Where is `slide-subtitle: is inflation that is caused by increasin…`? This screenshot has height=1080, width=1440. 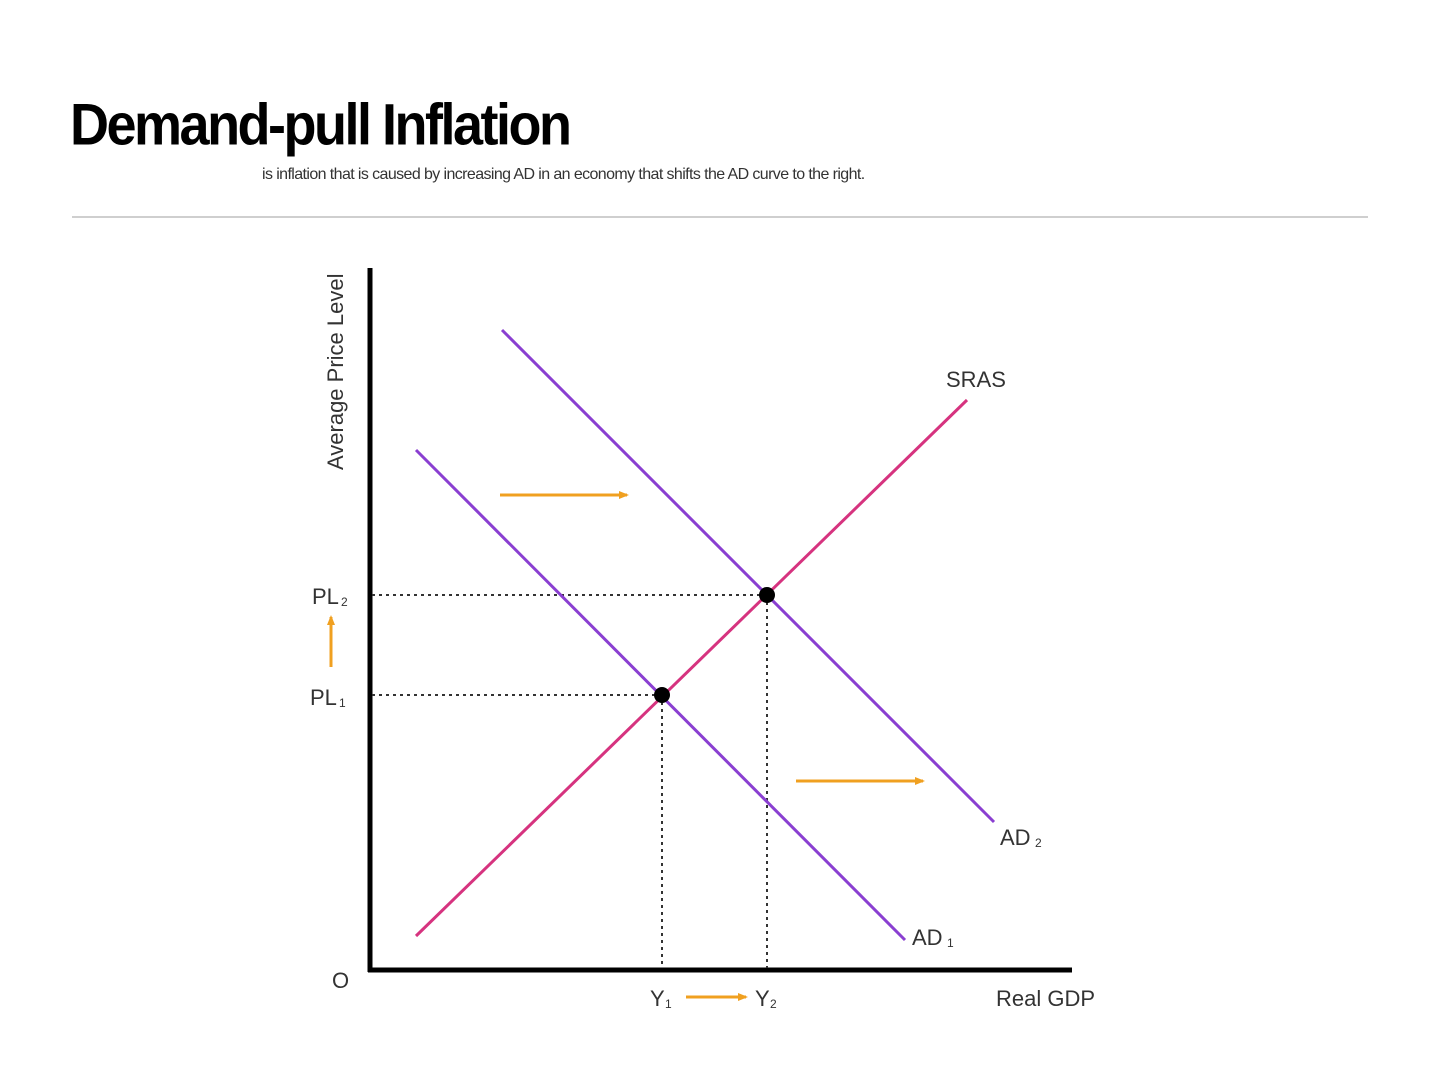 slide-subtitle: is inflation that is caused by increasin… is located at coordinates (563, 174).